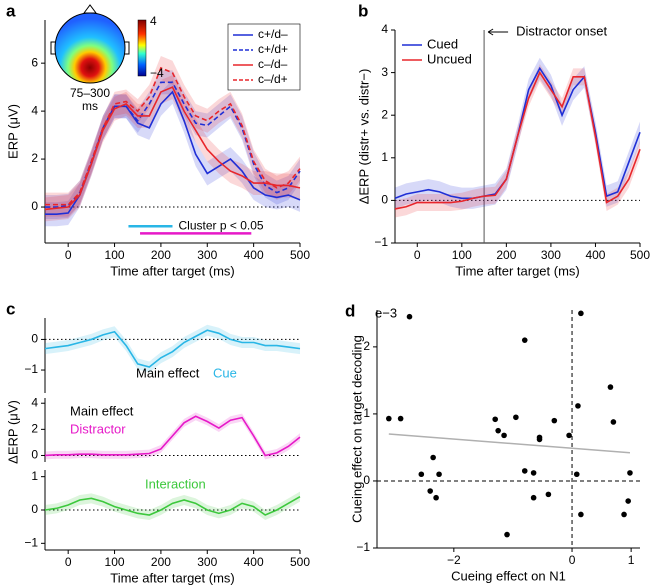  What do you see at coordinates (454, 560) in the screenshot?
I see `x-tick-label: −2` at bounding box center [454, 560].